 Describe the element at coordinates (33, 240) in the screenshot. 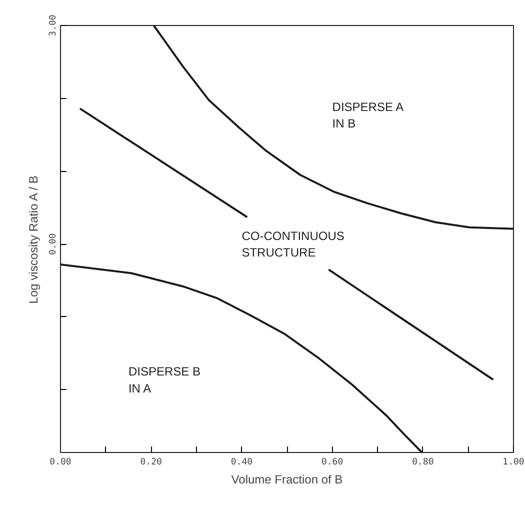

I see `y-axis-title: Log viscosity Ratio A / B` at that location.